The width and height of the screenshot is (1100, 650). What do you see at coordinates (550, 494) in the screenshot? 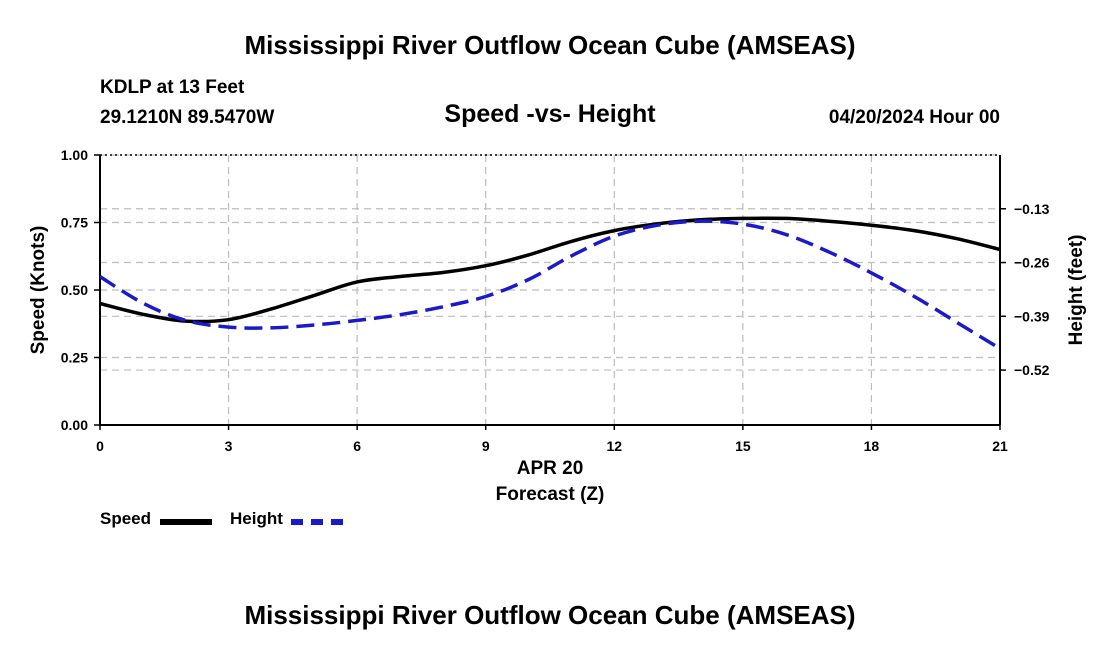
I see `x-axis-label: Forecast (Z)` at bounding box center [550, 494].